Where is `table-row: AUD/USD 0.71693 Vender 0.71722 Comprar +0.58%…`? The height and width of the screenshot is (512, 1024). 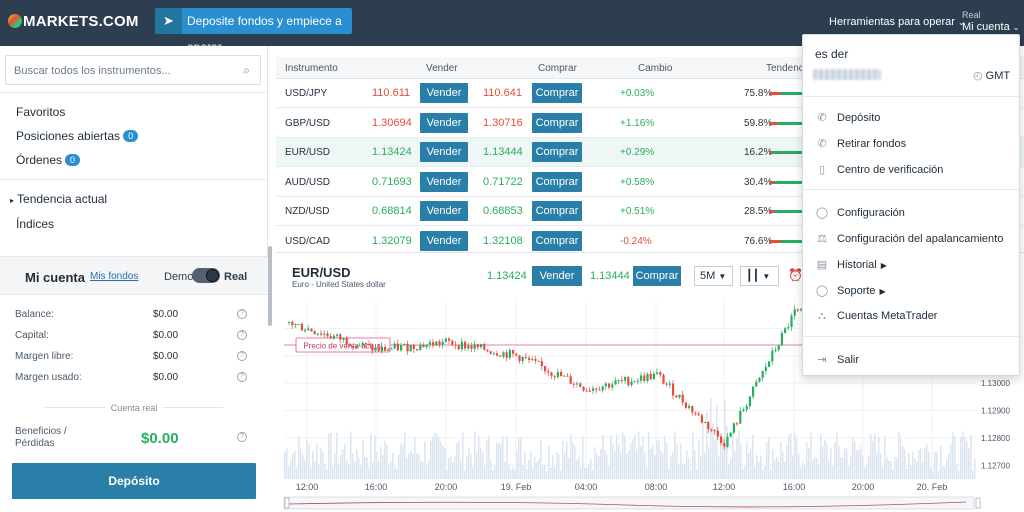 table-row: AUD/USD 0.71693 Vender 0.71722 Comprar +0.58%… is located at coordinates (650, 182).